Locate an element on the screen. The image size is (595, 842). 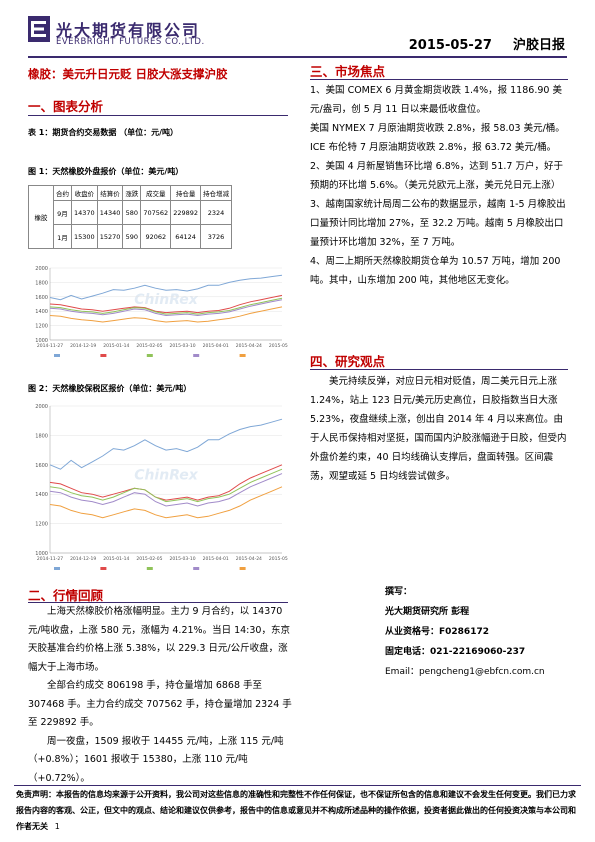
table-header: 结算价 is located at coordinates (110, 193).